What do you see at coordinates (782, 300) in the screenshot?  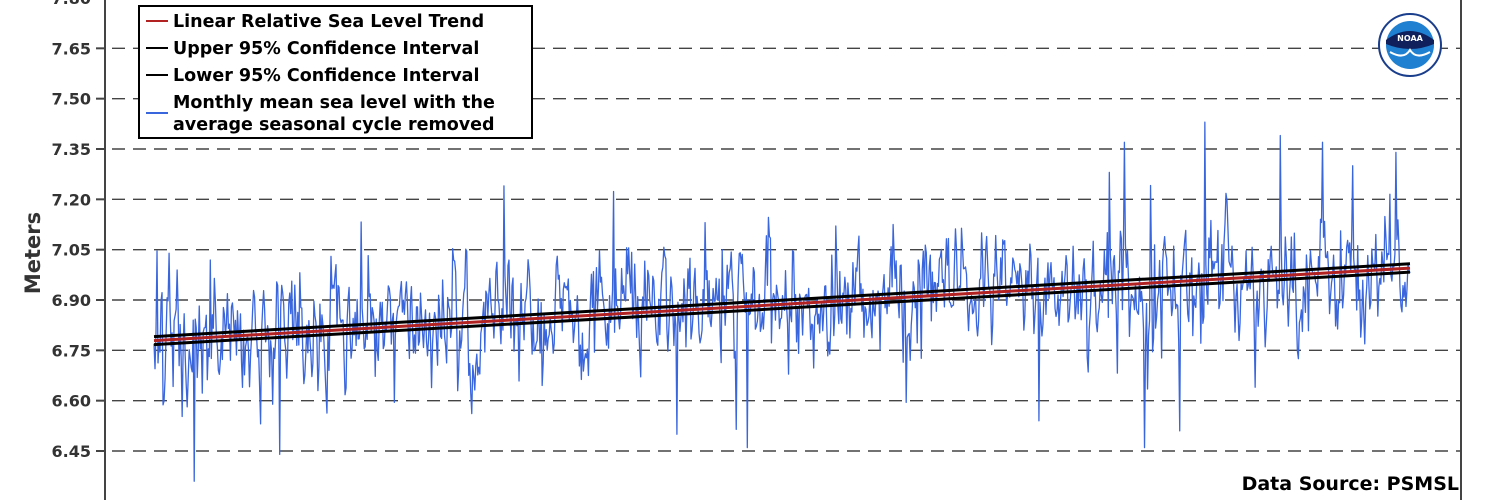 I see `upper-confidence-line` at bounding box center [782, 300].